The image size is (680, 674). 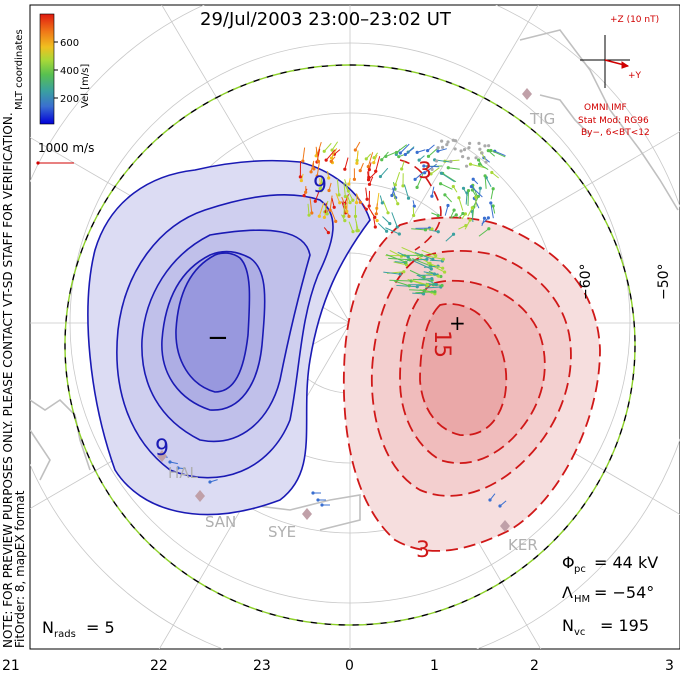 I want to click on map-title: 29/Jul/2003 23:00–23:02 UT, so click(x=326, y=19).